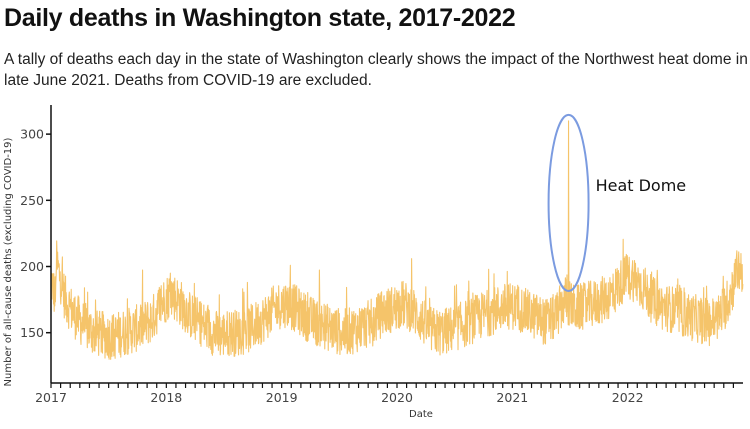 This screenshot has height=429, width=750. What do you see at coordinates (397, 397) in the screenshot?
I see `x-tick-label: 2020` at bounding box center [397, 397].